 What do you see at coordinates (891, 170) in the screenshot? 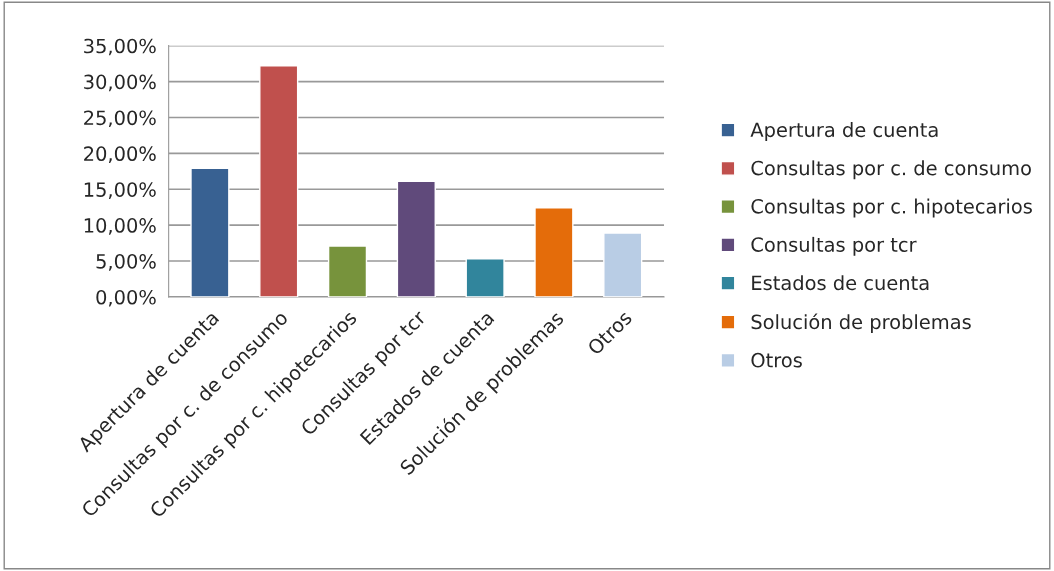
I see `legend-label: Consultas por c. de consumo` at bounding box center [891, 170].